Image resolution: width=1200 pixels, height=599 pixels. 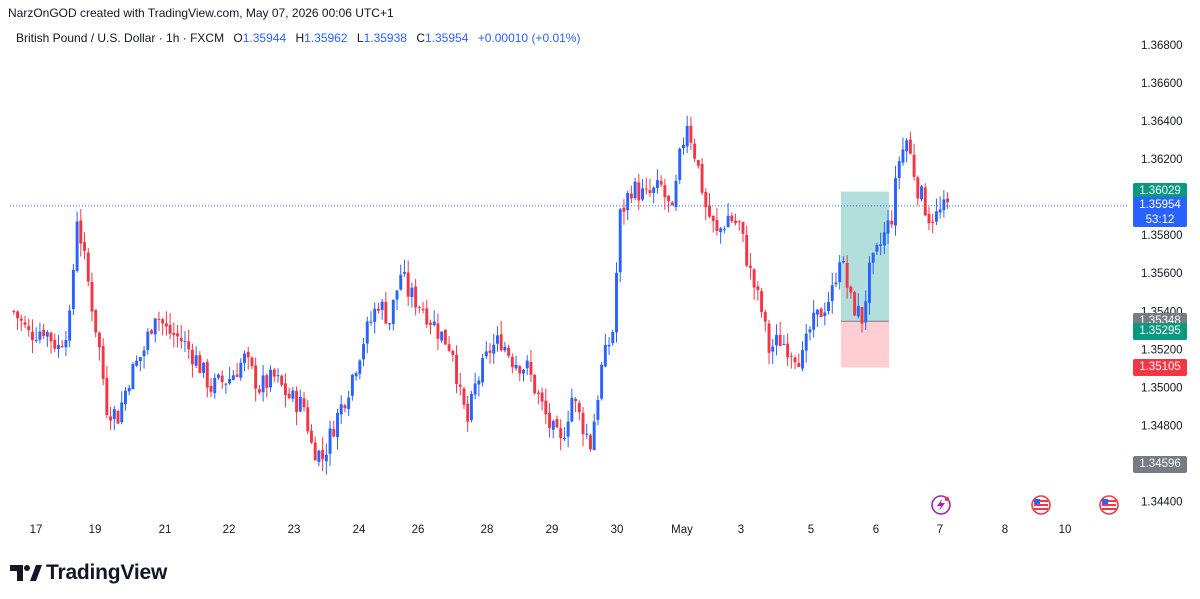 I want to click on tradingview-logo: TradingView, so click(x=88, y=573).